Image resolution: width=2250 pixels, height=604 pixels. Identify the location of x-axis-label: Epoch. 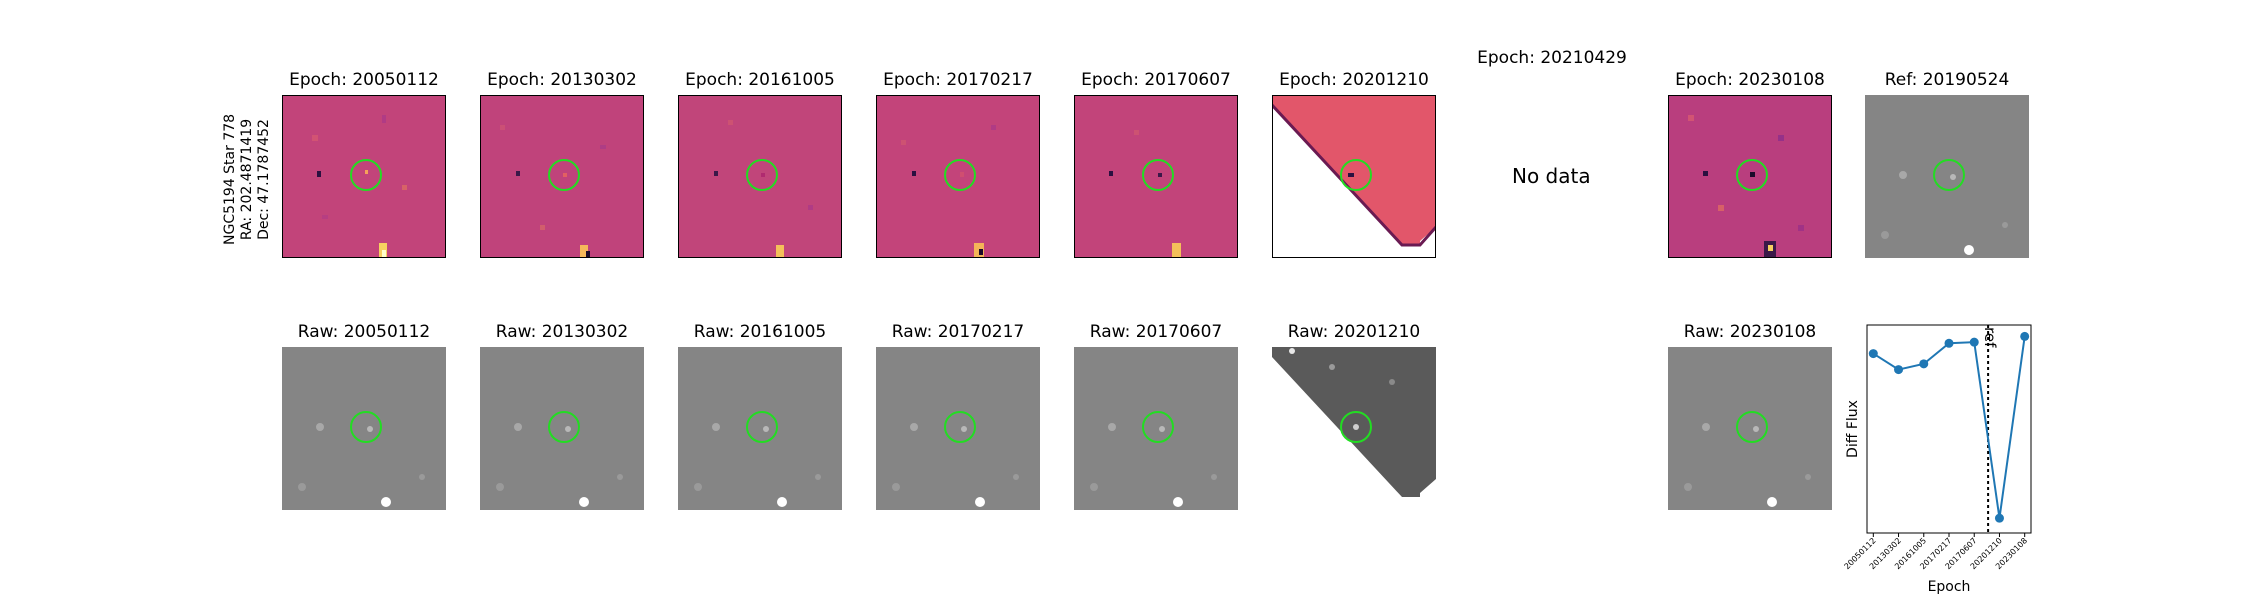
(1949, 587).